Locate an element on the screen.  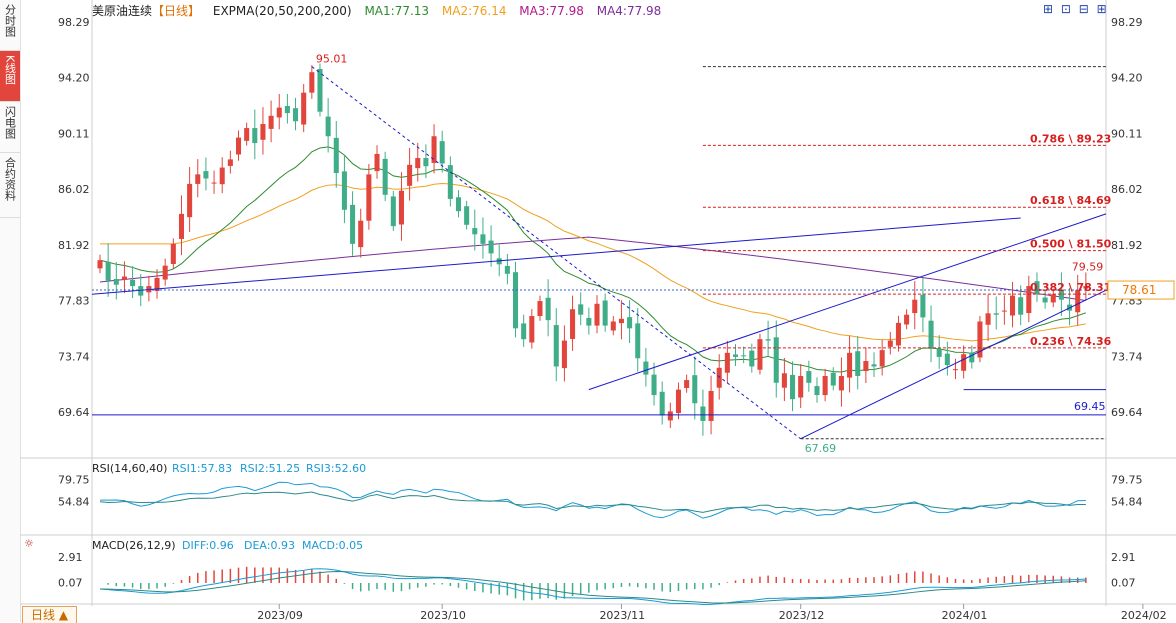
price-tick-left: 90.11 is located at coordinates (74, 133).